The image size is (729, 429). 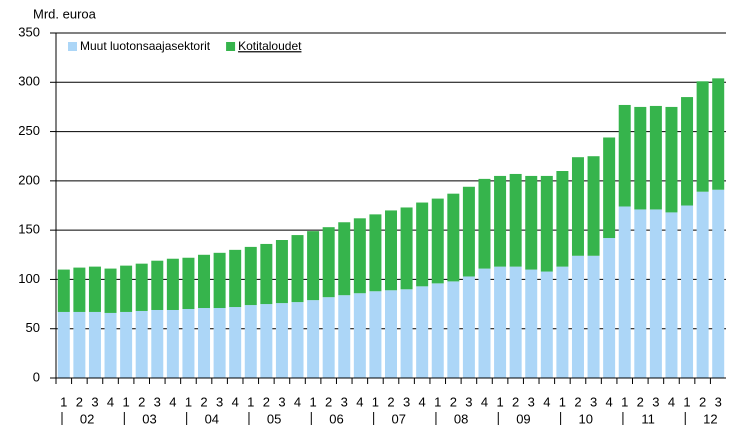 I want to click on year-label: 06, so click(x=336, y=418).